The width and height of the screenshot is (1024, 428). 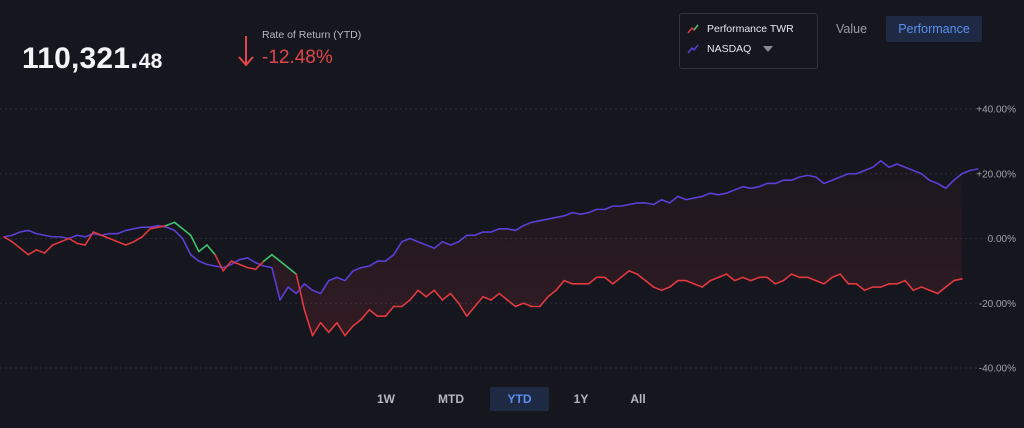 I want to click on range-button-1w: 1W, so click(x=386, y=399).